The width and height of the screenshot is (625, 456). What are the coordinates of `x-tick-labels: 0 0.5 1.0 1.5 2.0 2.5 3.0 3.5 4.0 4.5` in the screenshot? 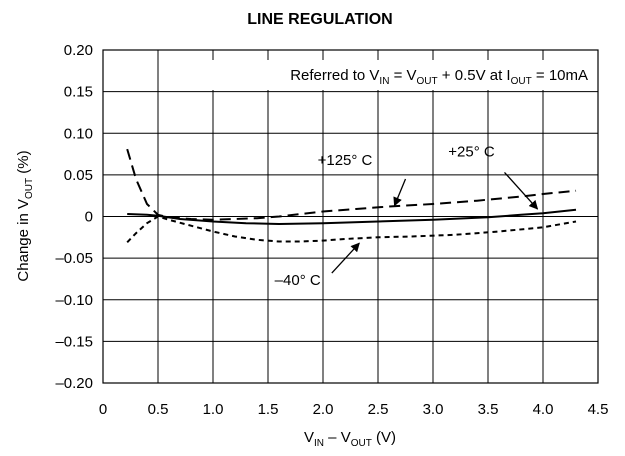 It's located at (354, 409).